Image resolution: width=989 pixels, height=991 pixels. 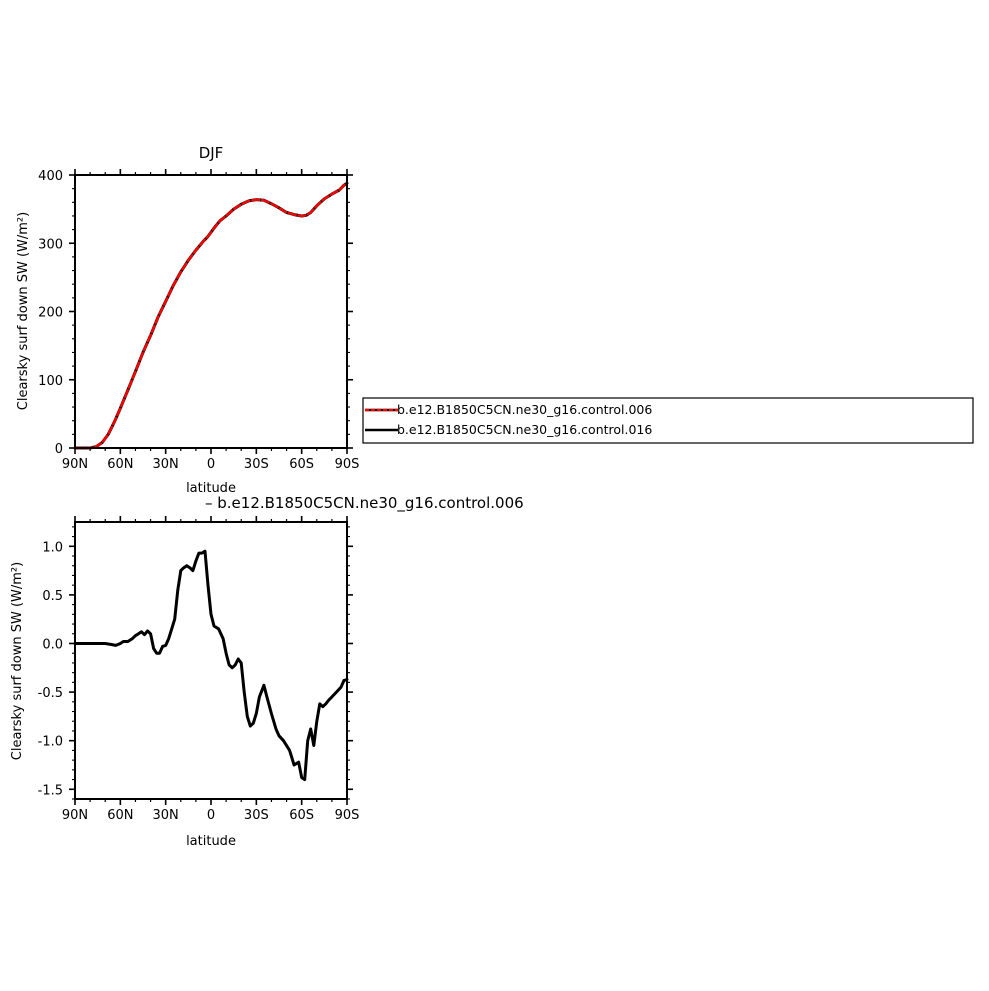 What do you see at coordinates (301, 815) in the screenshot?
I see `bottom-x-tick-label: 60S` at bounding box center [301, 815].